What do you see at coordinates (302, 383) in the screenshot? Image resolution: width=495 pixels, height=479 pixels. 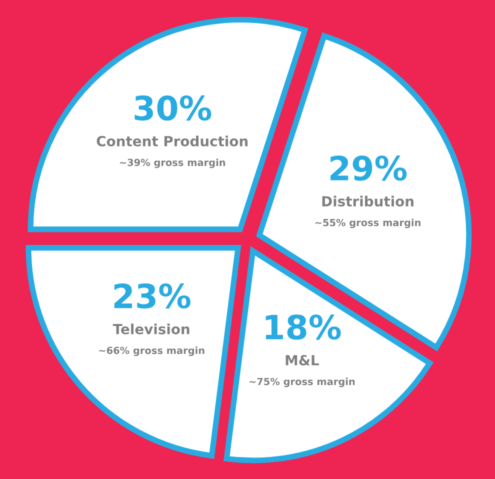 I see `text: ~75% gross margin` at bounding box center [302, 383].